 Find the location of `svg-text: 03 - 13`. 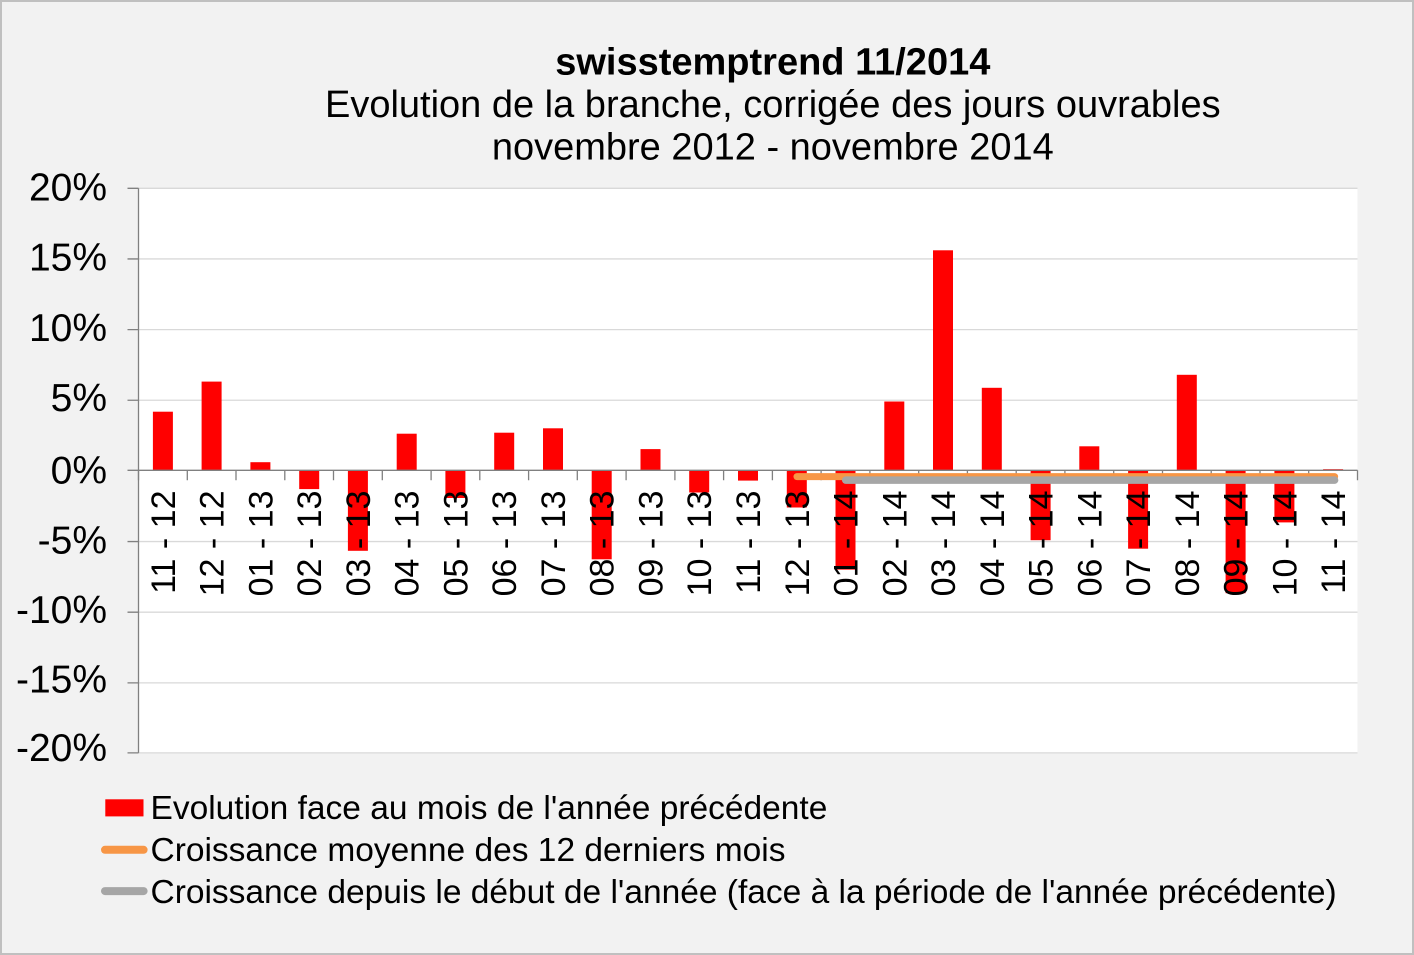

svg-text: 03 - 13 is located at coordinates (359, 544).